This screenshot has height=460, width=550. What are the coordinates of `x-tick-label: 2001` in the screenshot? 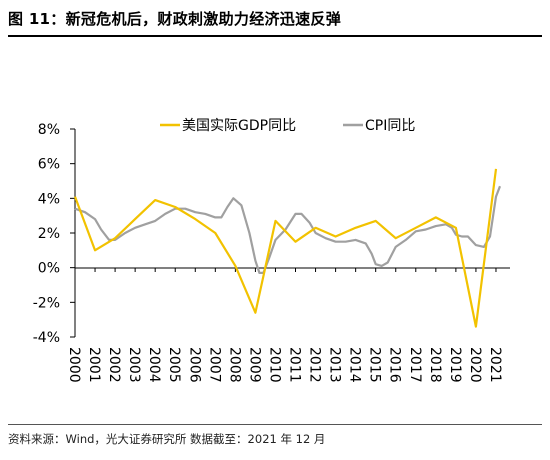 It's located at (94, 365).